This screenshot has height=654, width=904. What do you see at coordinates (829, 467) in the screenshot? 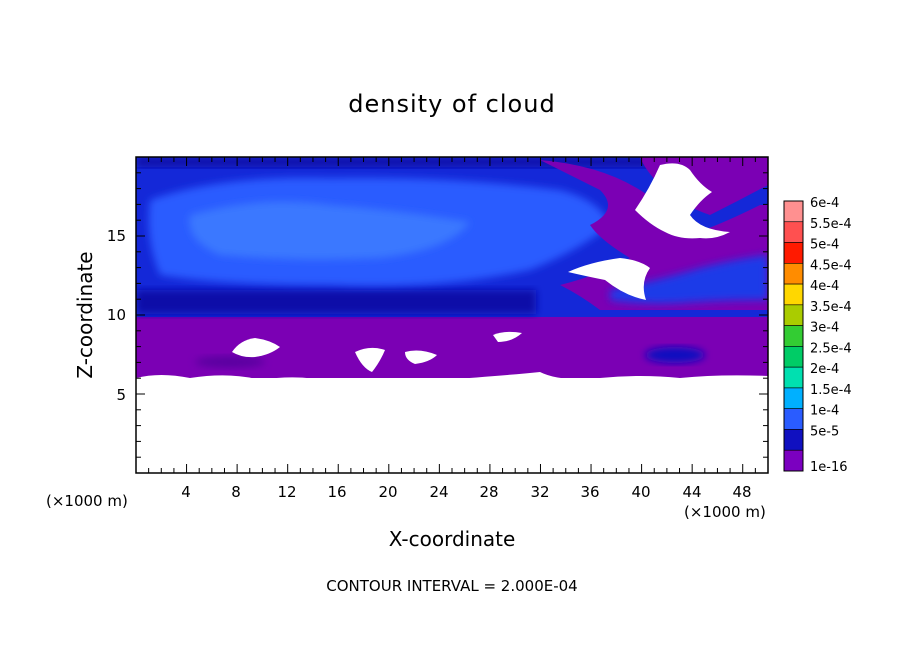
I see `colorbar-label: 1e-16` at bounding box center [829, 467].